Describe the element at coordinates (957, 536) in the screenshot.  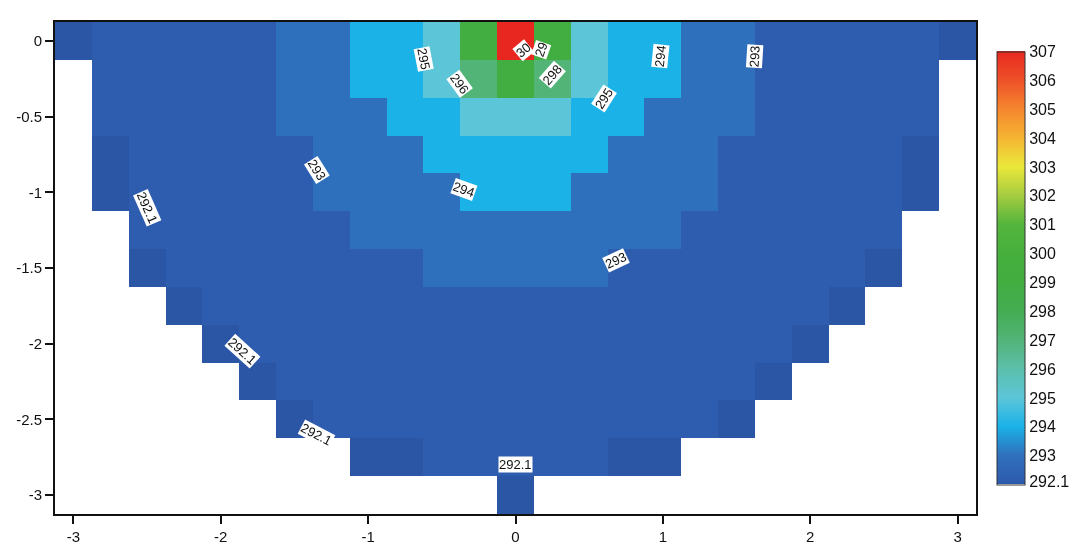
I see `x-tick-label: 3` at that location.